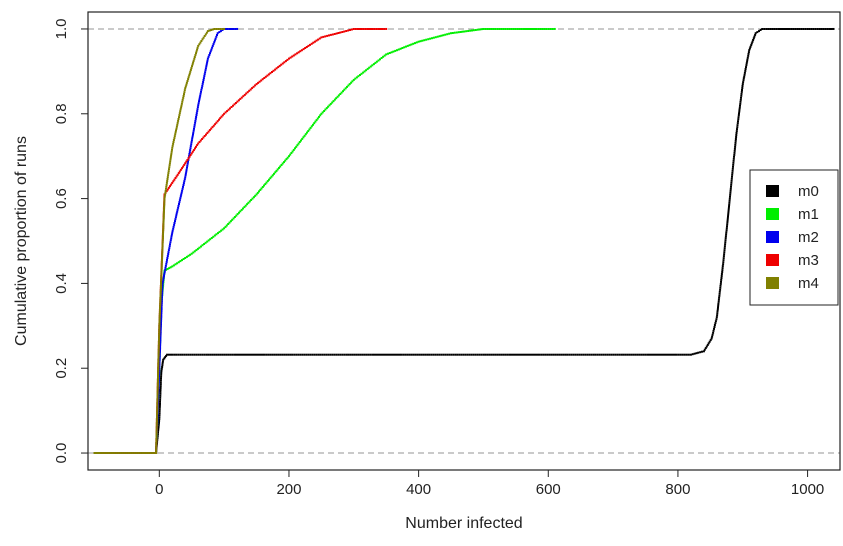  Describe the element at coordinates (418, 489) in the screenshot. I see `x-tick-label: 400` at that location.